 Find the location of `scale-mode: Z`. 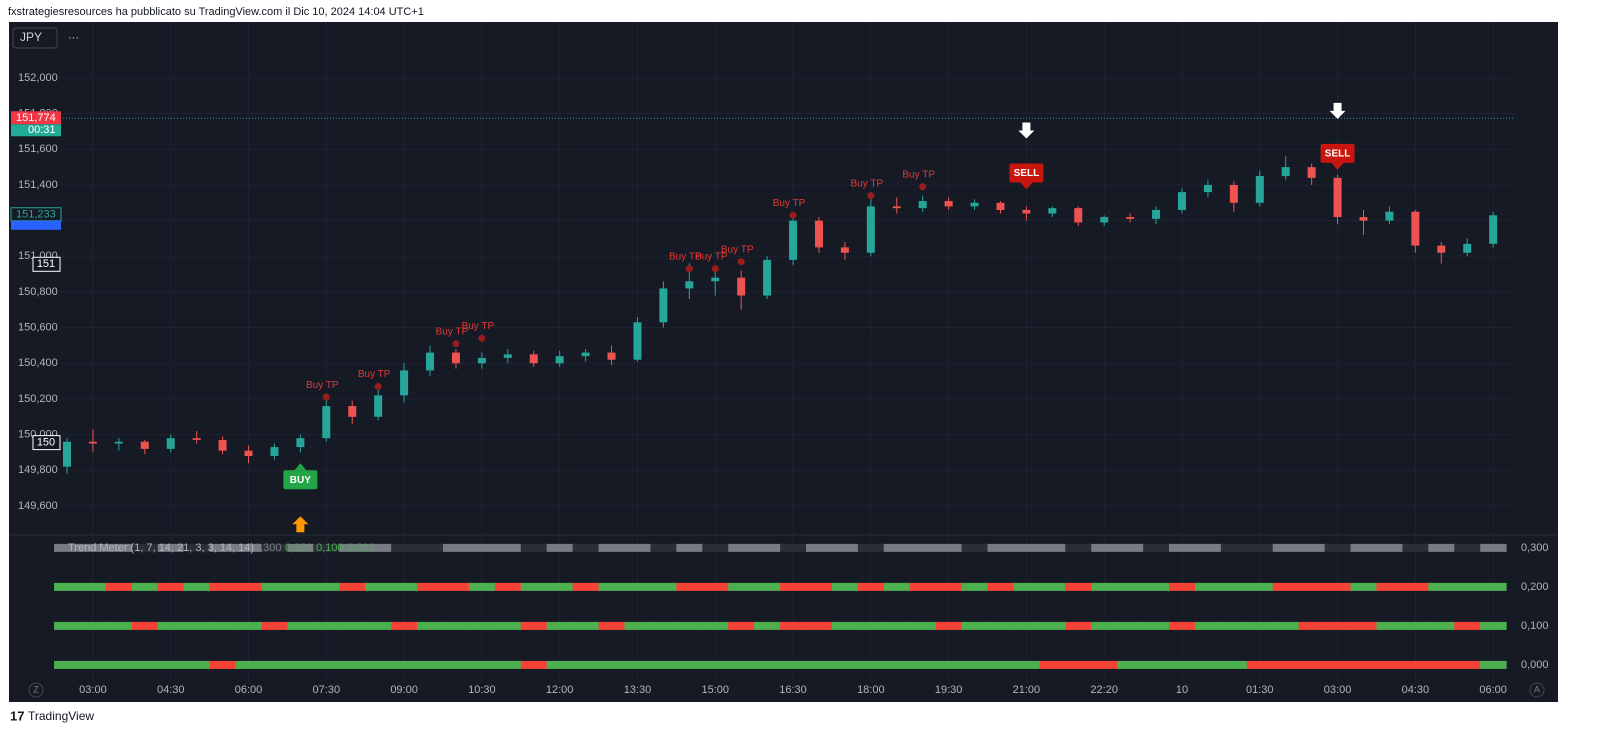

scale-mode: Z is located at coordinates (36, 689).